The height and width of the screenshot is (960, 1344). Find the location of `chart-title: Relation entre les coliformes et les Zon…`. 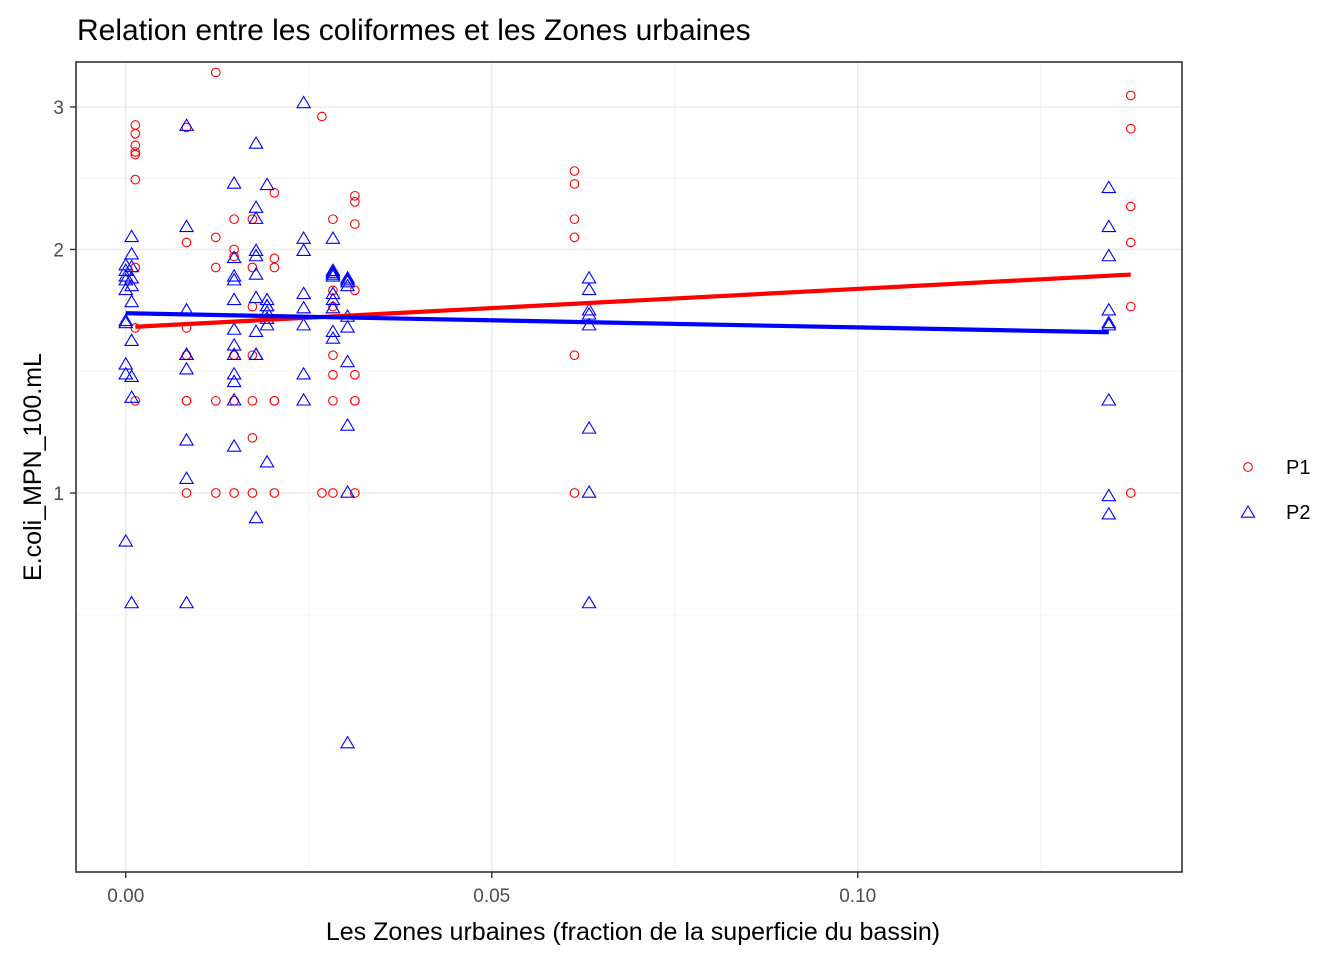

chart-title: Relation entre les coliformes et les Zon… is located at coordinates (414, 30).